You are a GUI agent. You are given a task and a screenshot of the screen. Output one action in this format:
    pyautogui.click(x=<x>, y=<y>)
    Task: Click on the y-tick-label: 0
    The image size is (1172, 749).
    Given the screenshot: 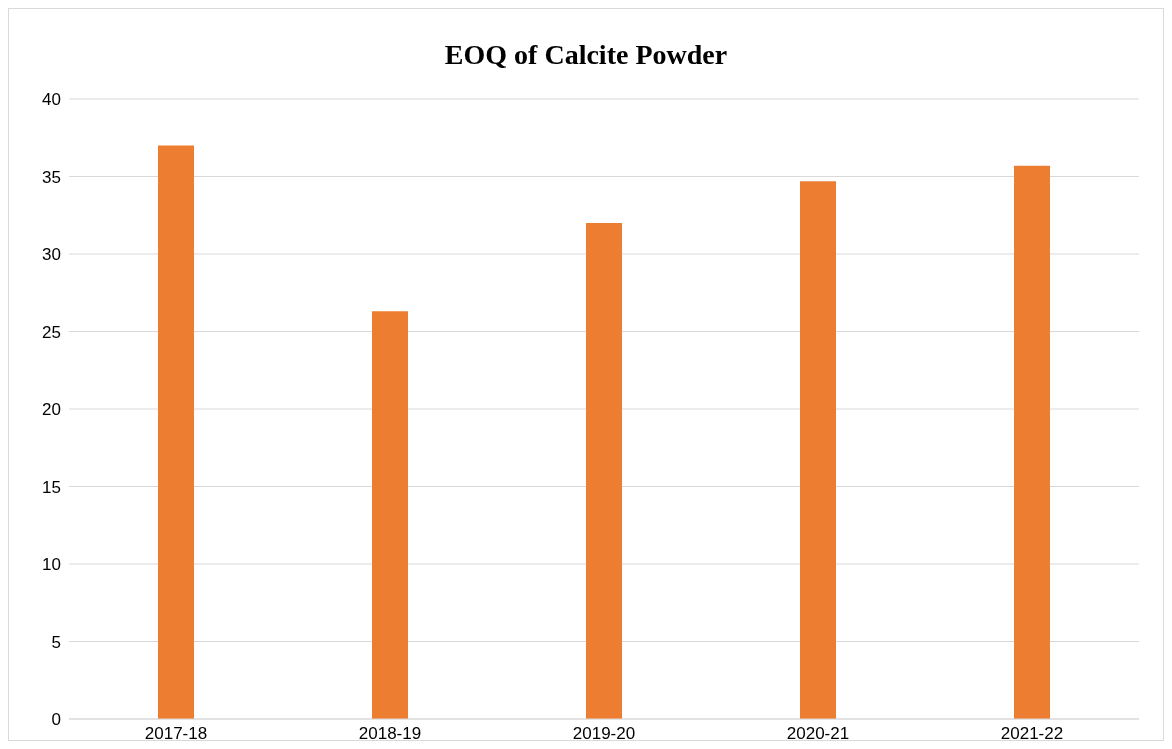 What is the action you would take?
    pyautogui.click(x=56, y=720)
    